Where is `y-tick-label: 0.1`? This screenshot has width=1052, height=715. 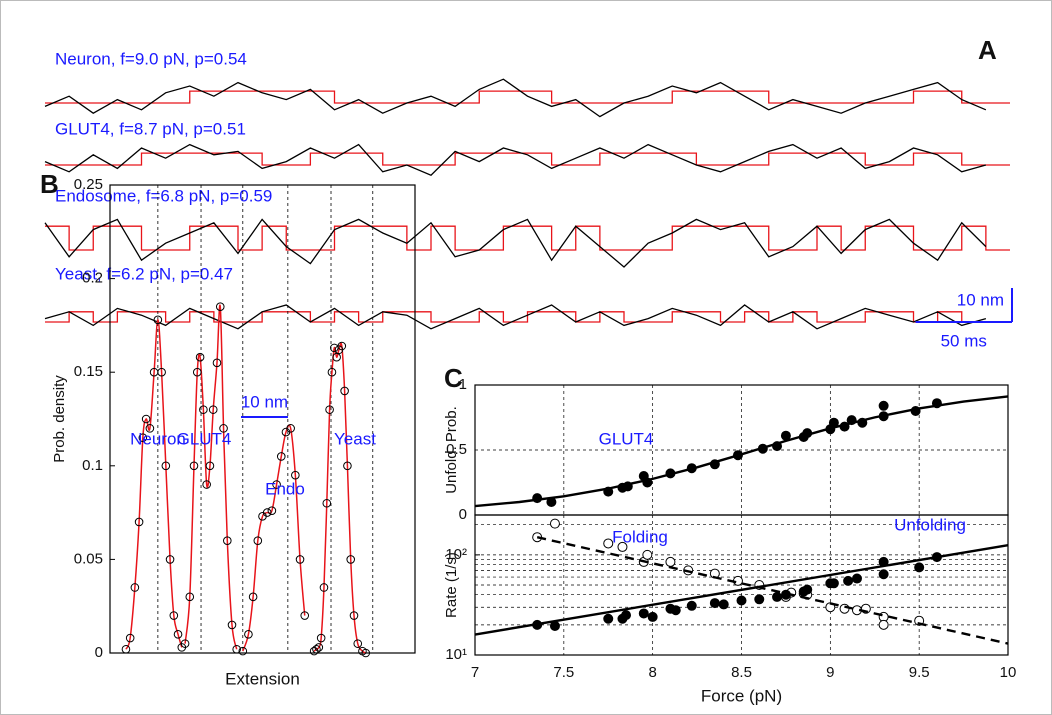
y-tick-label: 0.1 is located at coordinates (92, 465).